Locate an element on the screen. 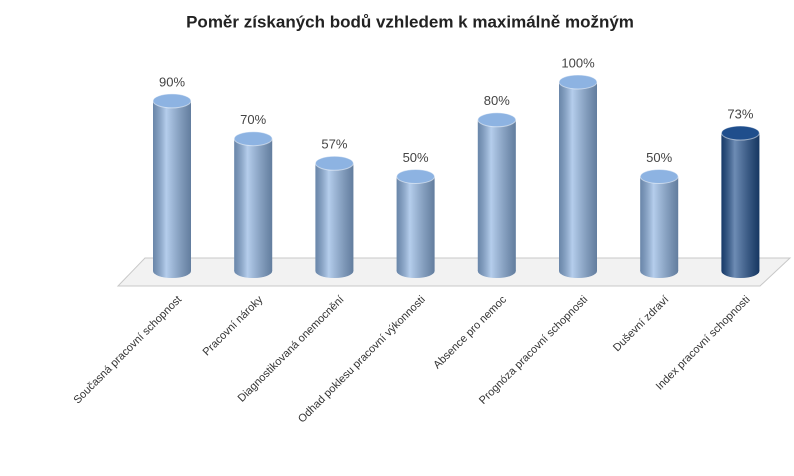 The image size is (794, 476). data-label: 100% is located at coordinates (578, 62).